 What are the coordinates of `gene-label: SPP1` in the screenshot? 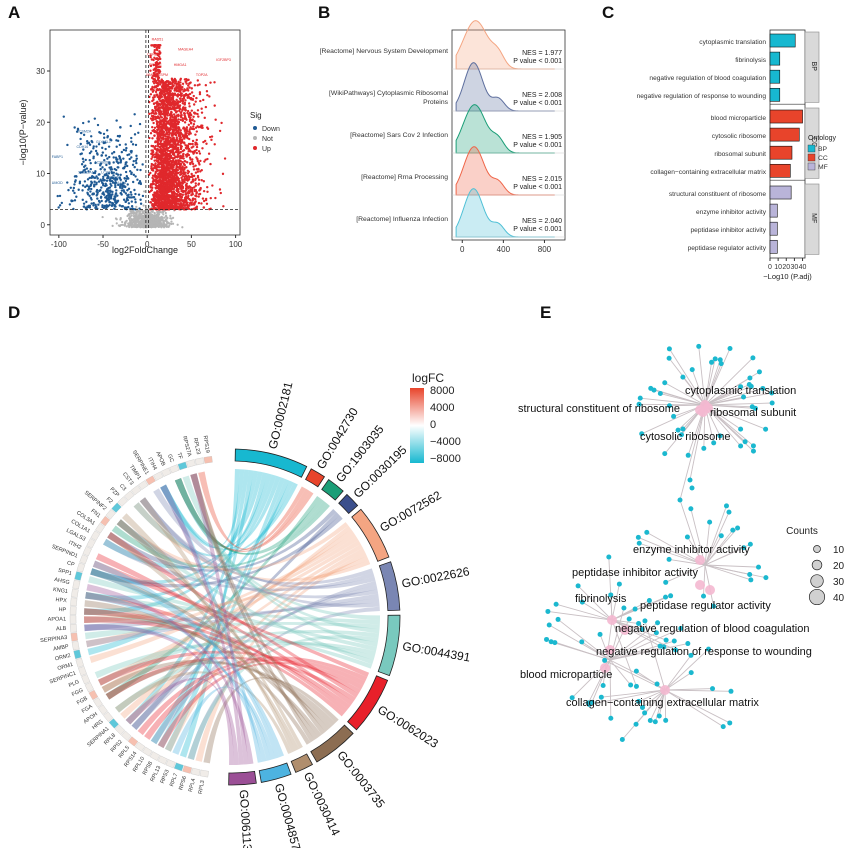 It's located at (64, 572).